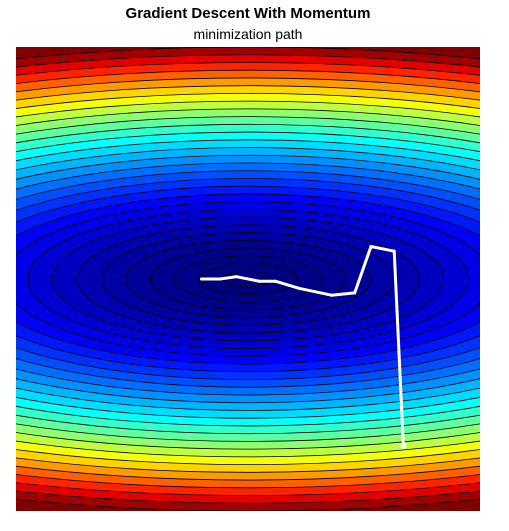 This screenshot has height=531, width=509. Describe the element at coordinates (248, 13) in the screenshot. I see `chart-title: Gradient Descent With Momentum` at that location.